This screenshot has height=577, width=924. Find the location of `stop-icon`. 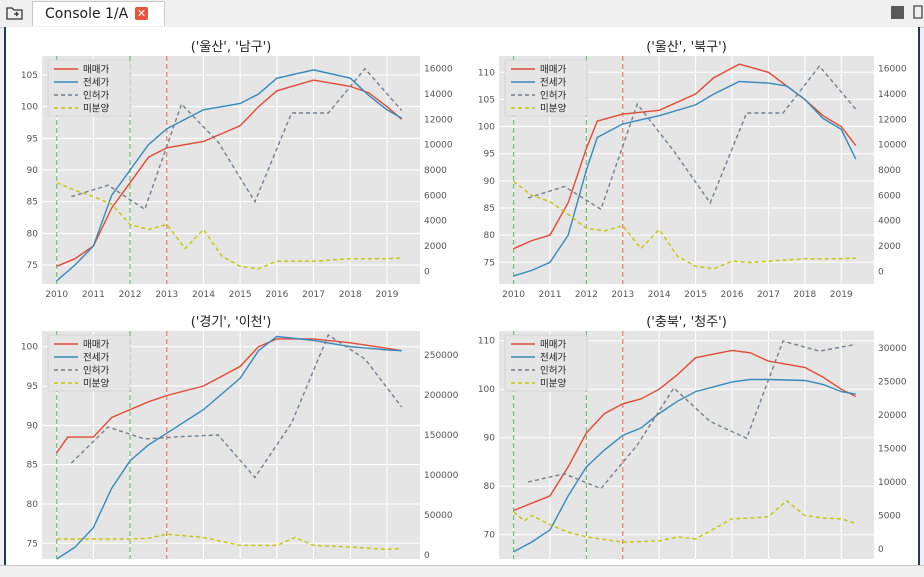

stop-icon is located at coordinates (897, 12).